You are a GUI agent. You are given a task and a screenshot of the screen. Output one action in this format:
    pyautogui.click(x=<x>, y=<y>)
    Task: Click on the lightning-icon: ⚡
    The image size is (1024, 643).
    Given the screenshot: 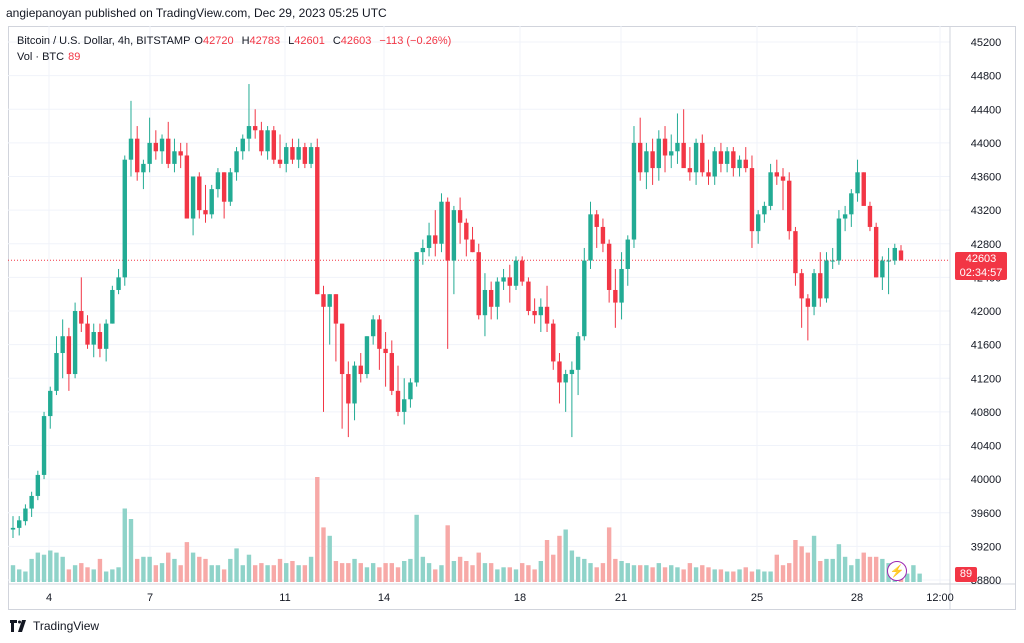 What is the action you would take?
    pyautogui.click(x=897, y=571)
    